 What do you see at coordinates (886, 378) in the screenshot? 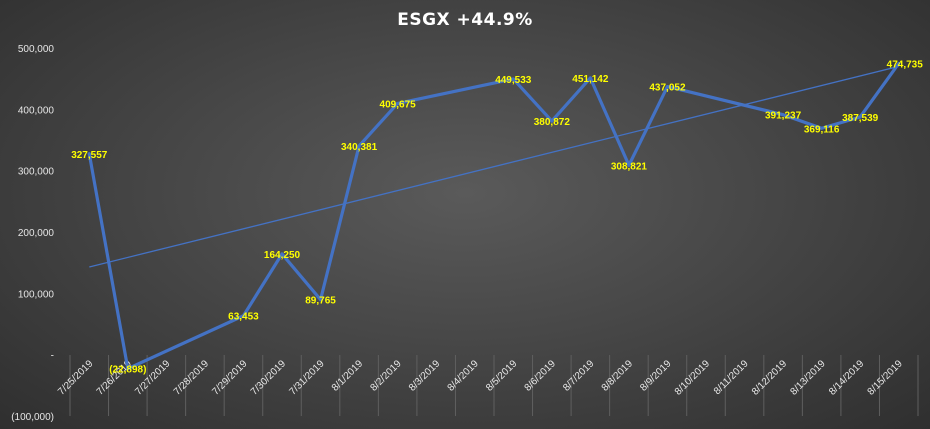
I see `x-tick-label: 8/15/2019` at bounding box center [886, 378].